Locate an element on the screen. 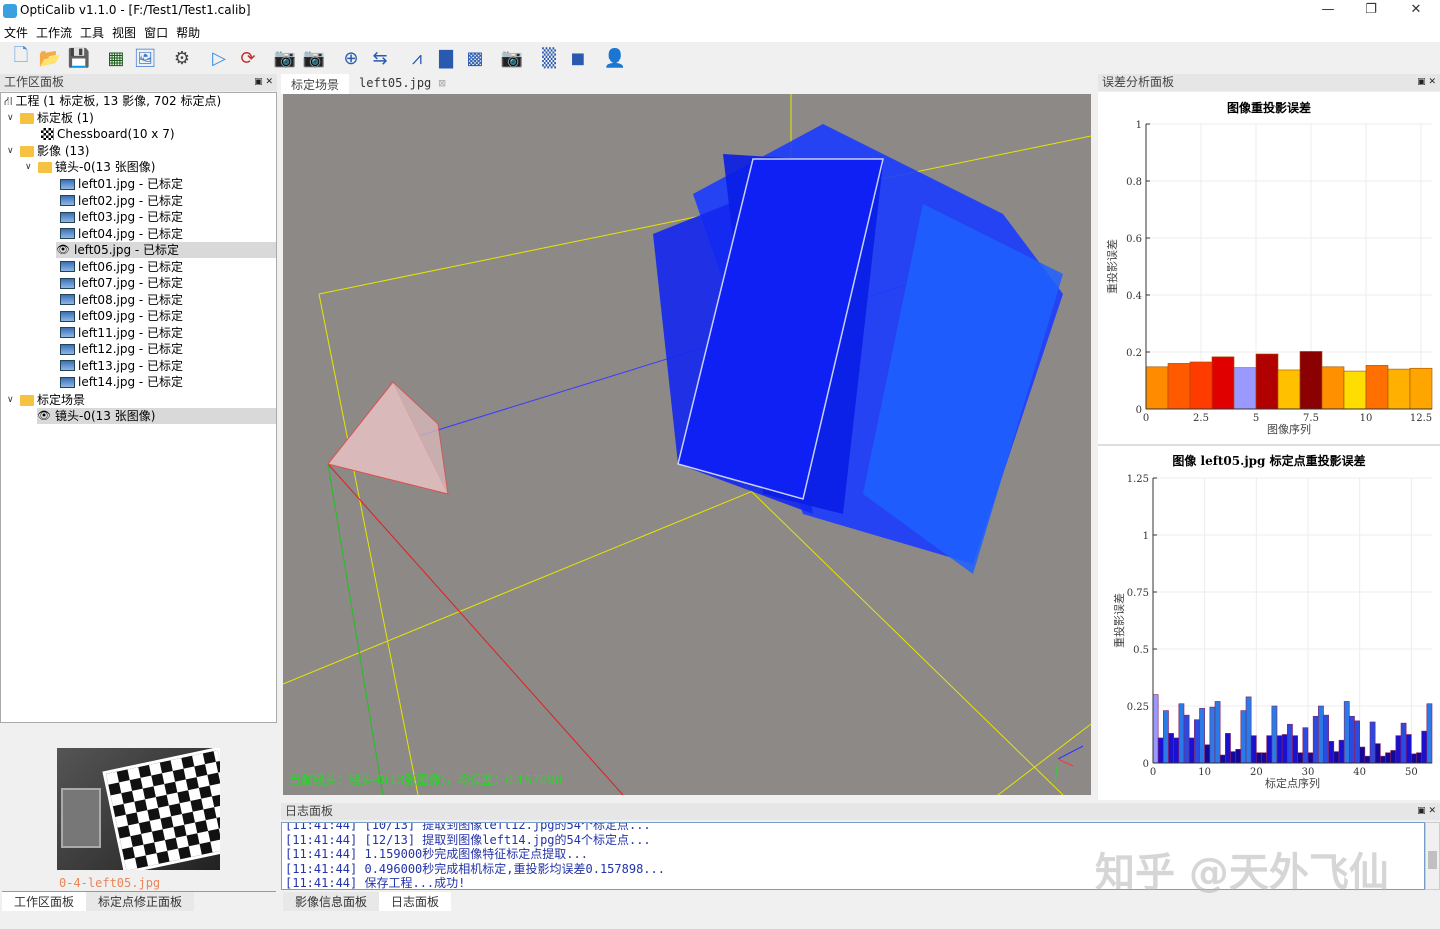  camera-icon: 📷 is located at coordinates (512, 58).